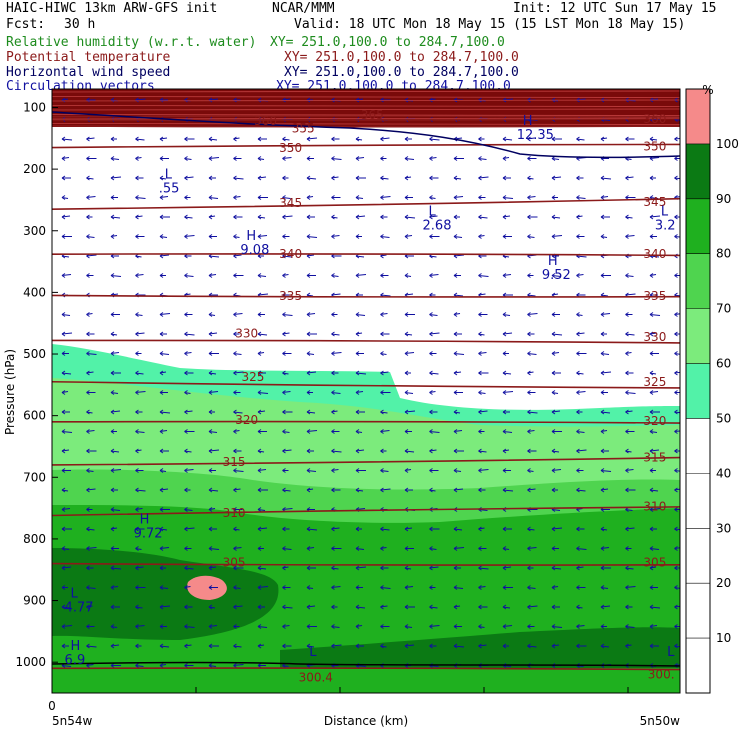  Describe the element at coordinates (387, 42) in the screenshot. I see `field-rh-xy: XY= 251.0,100.0 to 284.7,100.0` at that location.